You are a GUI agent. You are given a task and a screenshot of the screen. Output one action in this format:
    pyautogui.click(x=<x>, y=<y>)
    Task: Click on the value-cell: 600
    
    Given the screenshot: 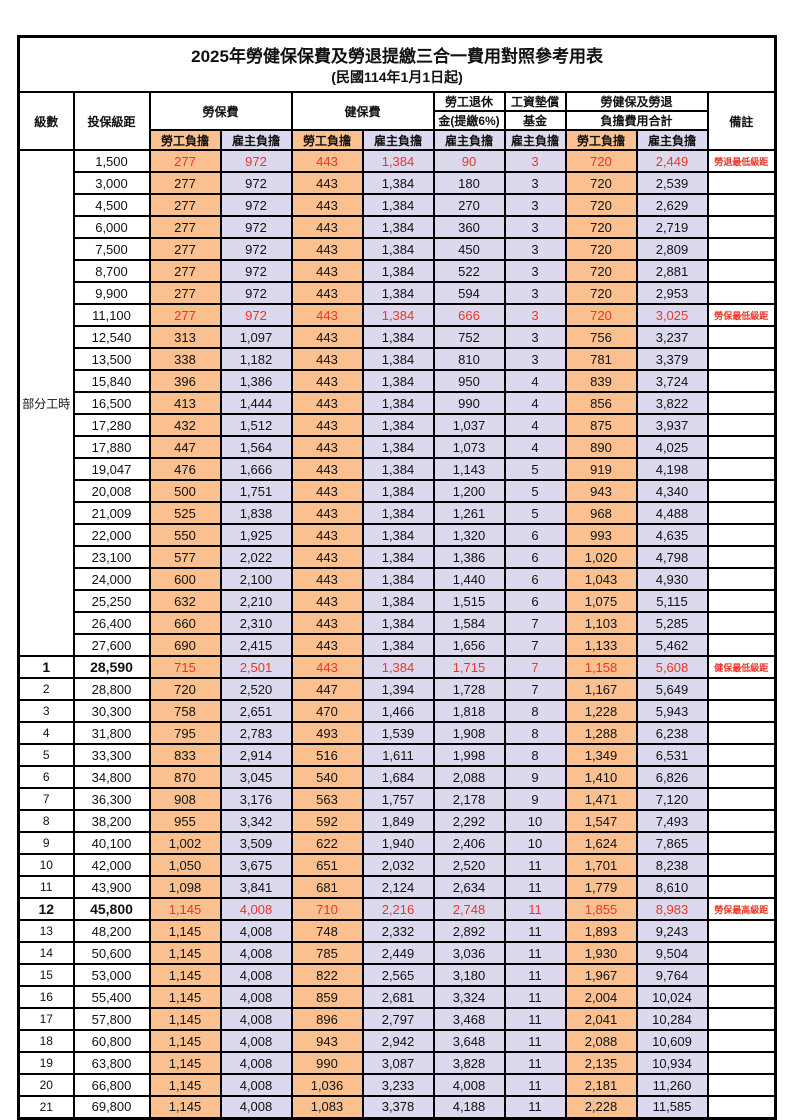 What is the action you would take?
    pyautogui.click(x=185, y=579)
    